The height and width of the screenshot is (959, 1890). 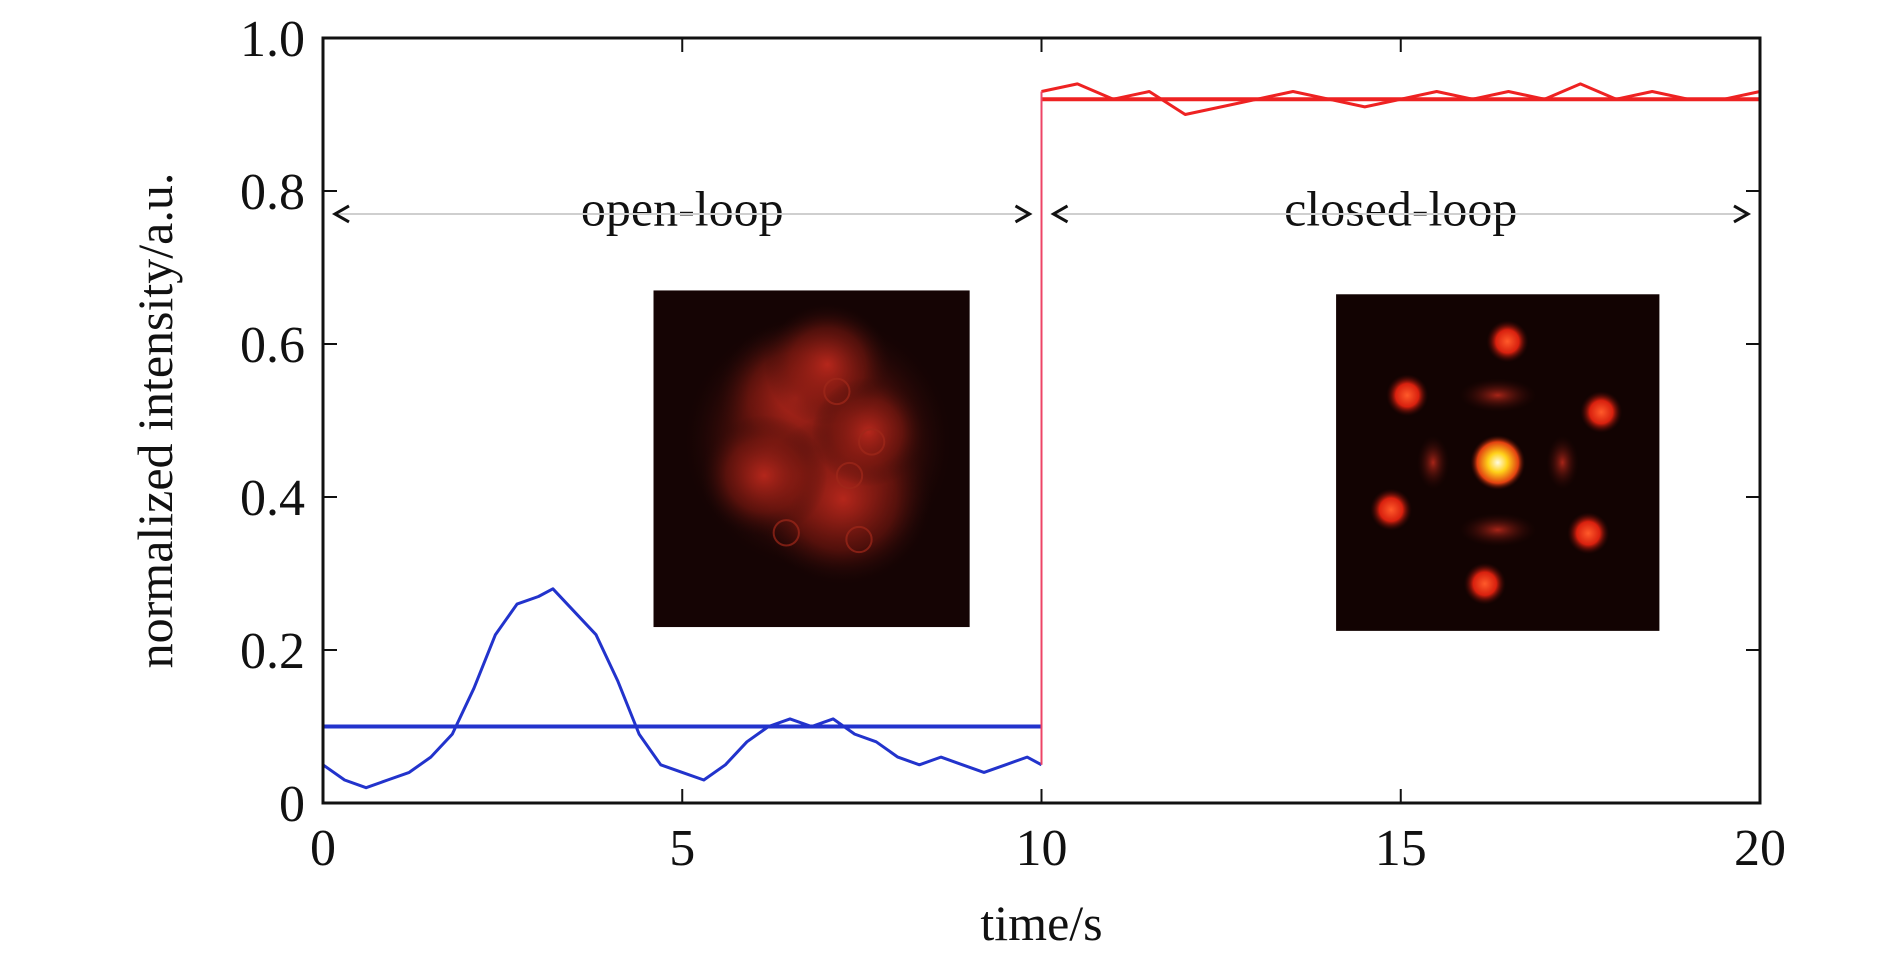 What do you see at coordinates (272, 651) in the screenshot?
I see `y-tick-label: 0.2` at bounding box center [272, 651].